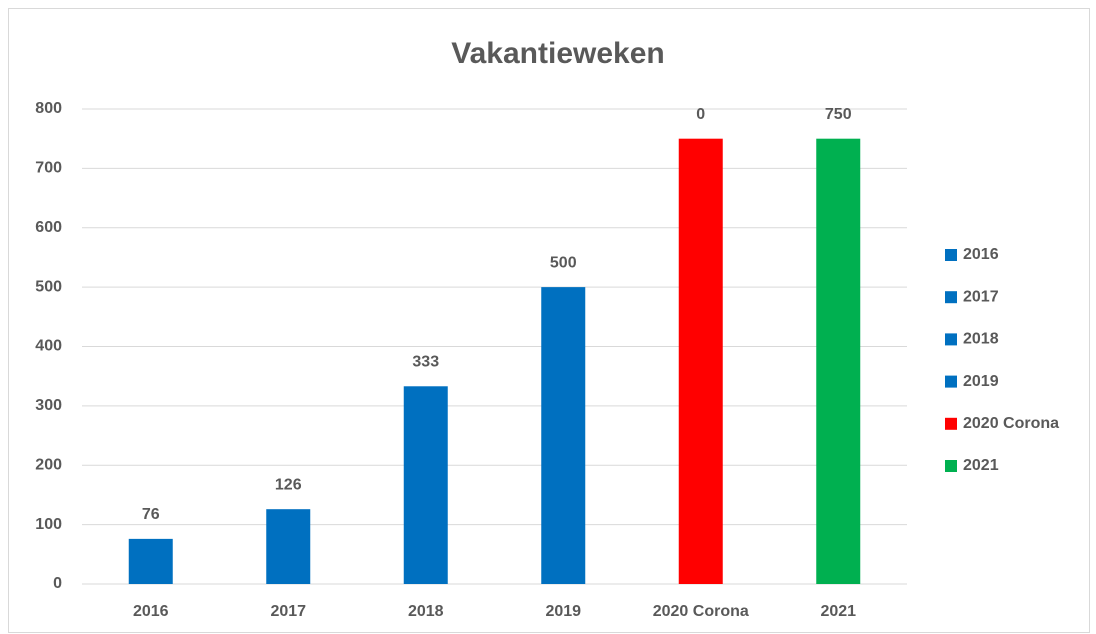 This screenshot has width=1096, height=634. What do you see at coordinates (151, 611) in the screenshot?
I see `x-tick-label: 2016` at bounding box center [151, 611].